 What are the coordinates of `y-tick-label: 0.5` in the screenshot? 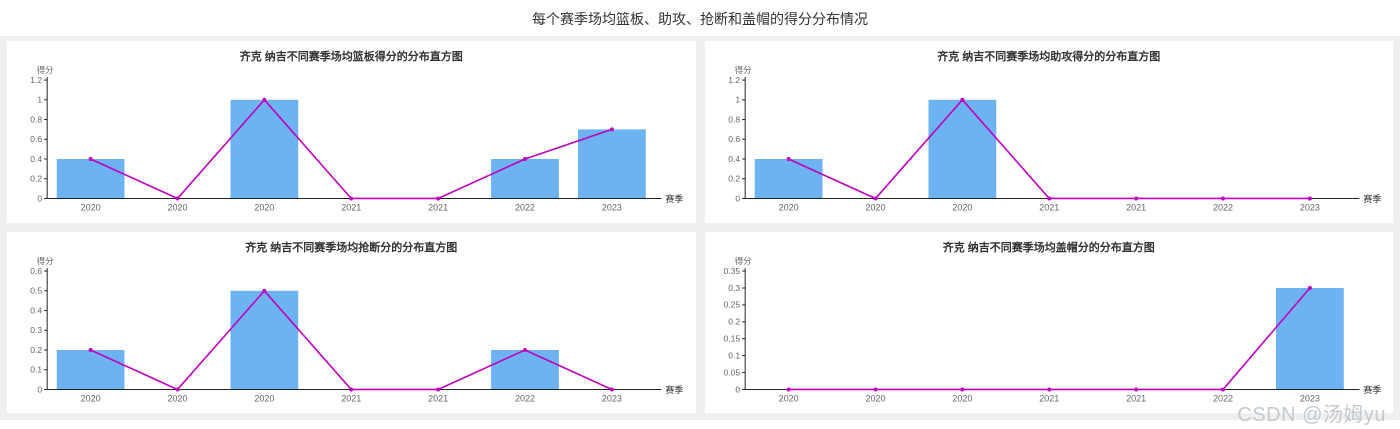 It's located at (36, 290).